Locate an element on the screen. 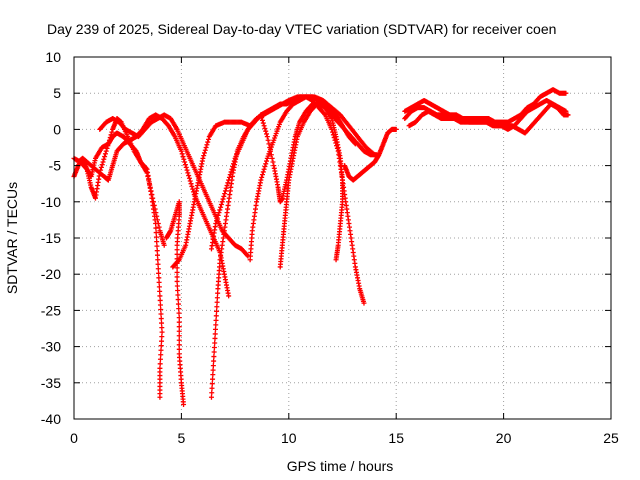  y-tick-label: 5 is located at coordinates (57, 93).